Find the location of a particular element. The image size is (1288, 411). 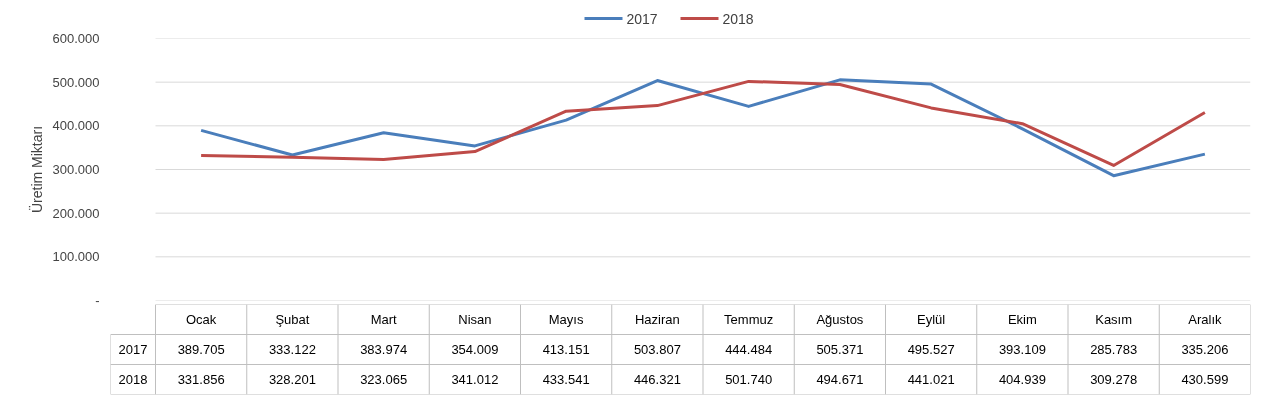

data-label: 430.599 is located at coordinates (1205, 379).